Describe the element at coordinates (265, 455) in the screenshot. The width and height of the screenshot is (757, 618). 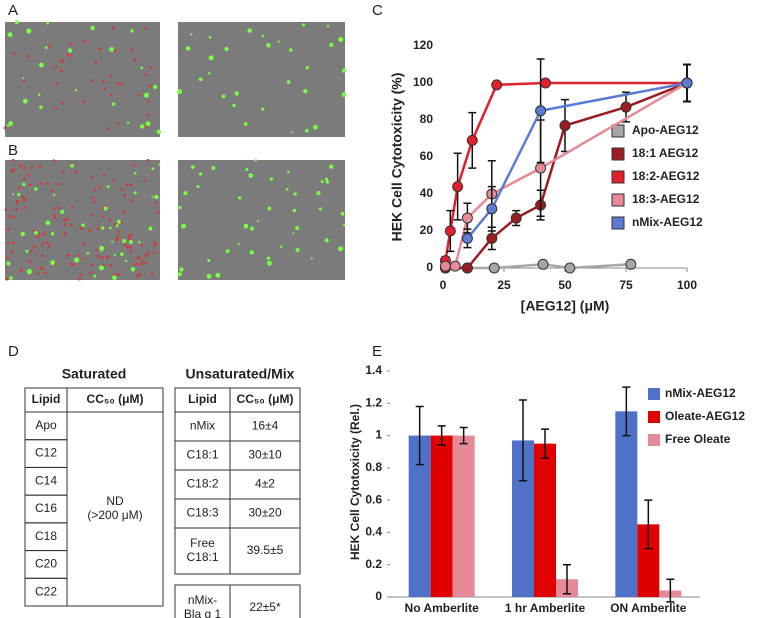
I see `cell-text: 30±10` at that location.